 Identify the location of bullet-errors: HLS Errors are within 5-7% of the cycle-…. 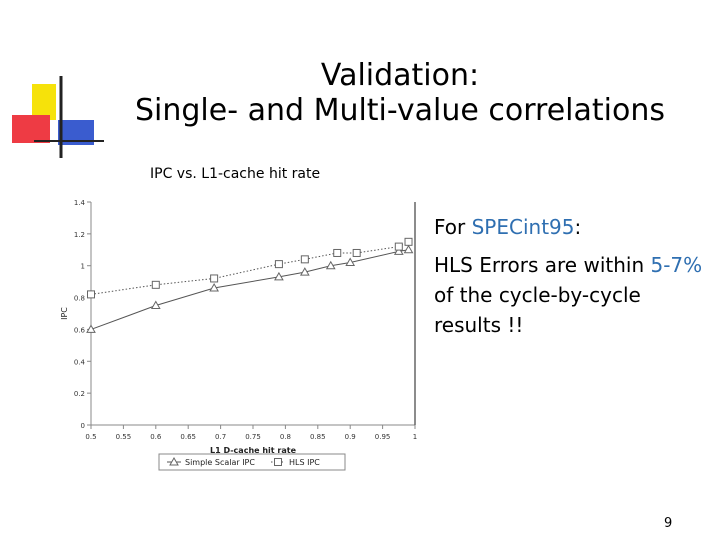
(569, 295).